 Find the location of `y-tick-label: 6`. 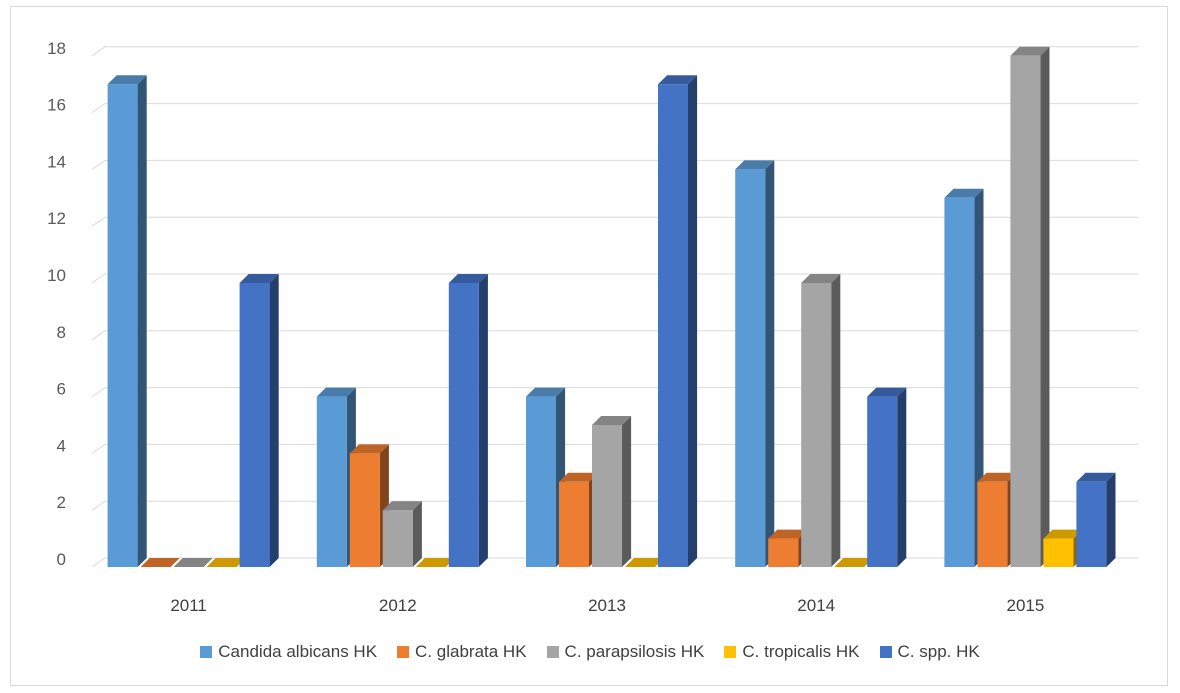

y-tick-label: 6 is located at coordinates (61, 389).